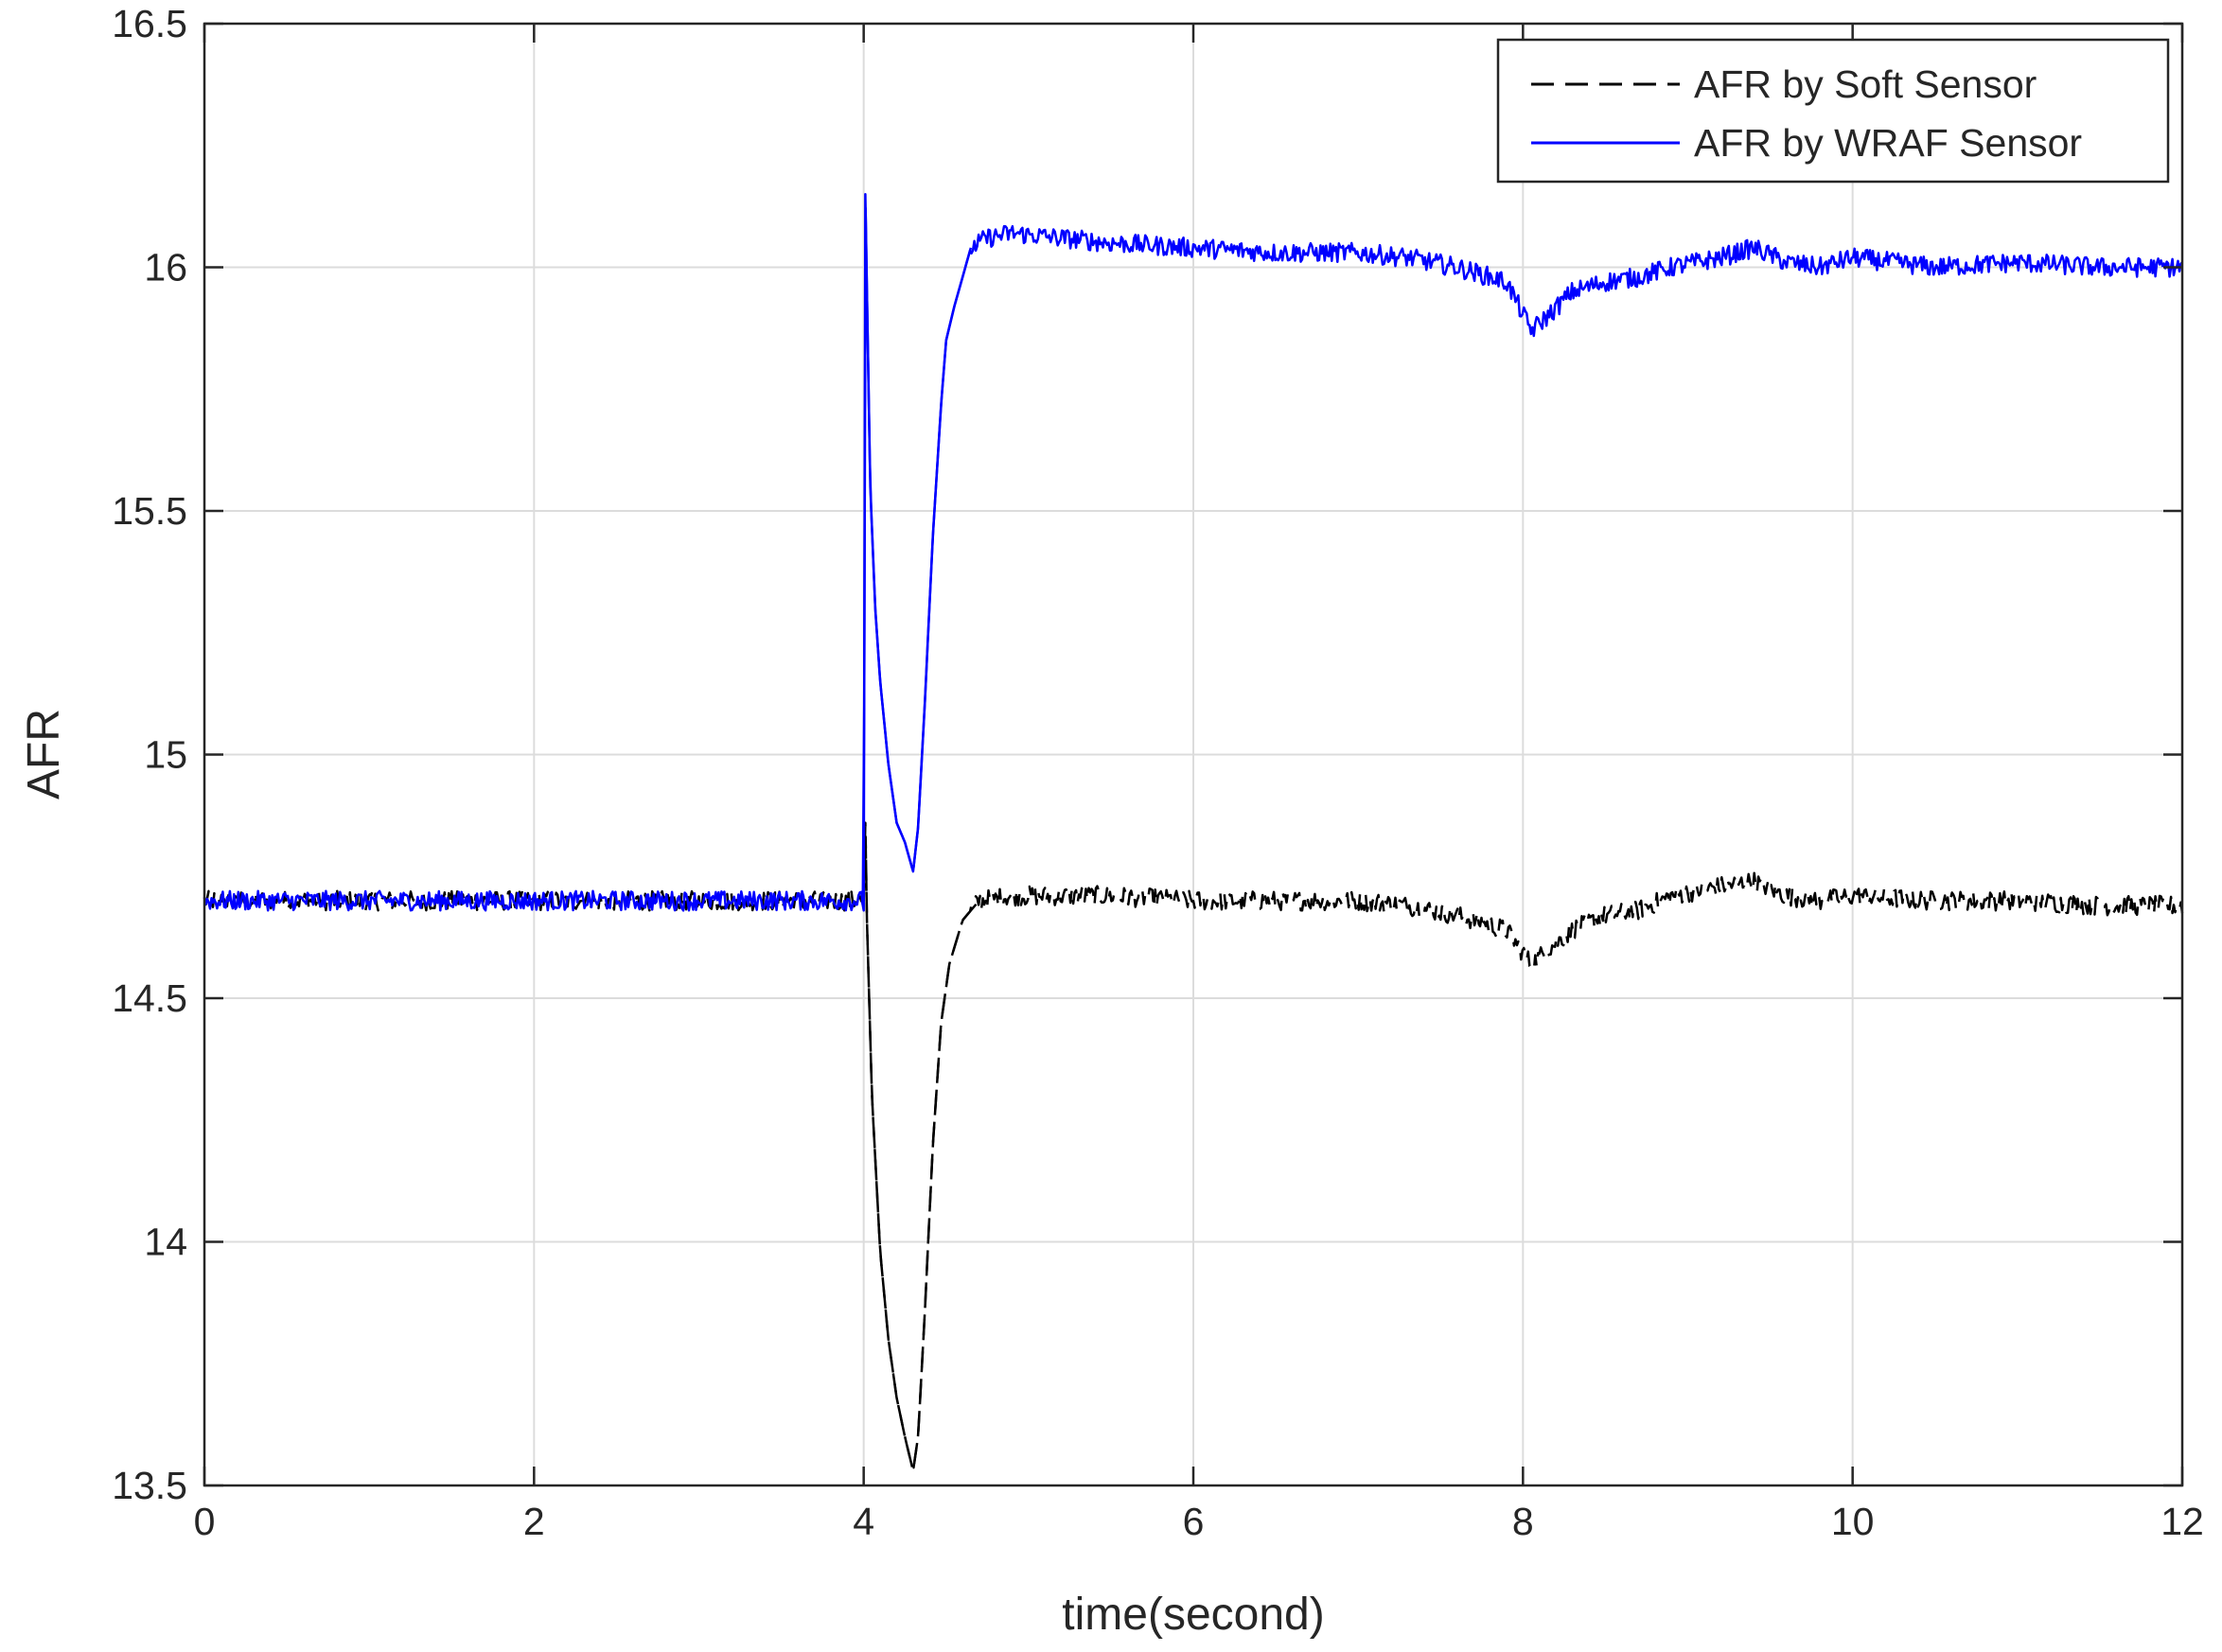  What do you see at coordinates (149, 511) in the screenshot?
I see `y-tick-label: 15.5` at bounding box center [149, 511].